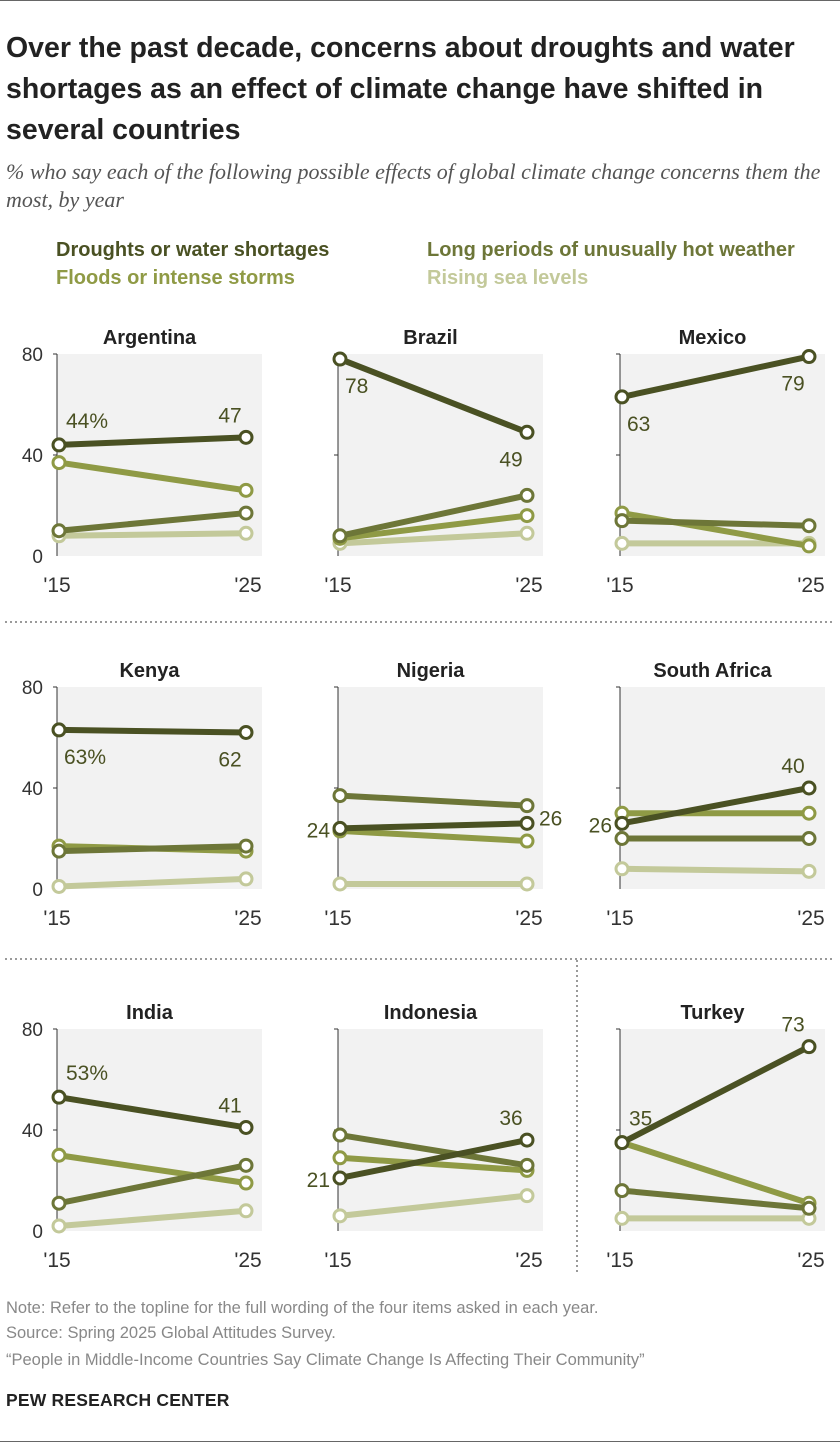 The width and height of the screenshot is (840, 1444). I want to click on series-line-indonesia-droughts, so click(433, 1159).